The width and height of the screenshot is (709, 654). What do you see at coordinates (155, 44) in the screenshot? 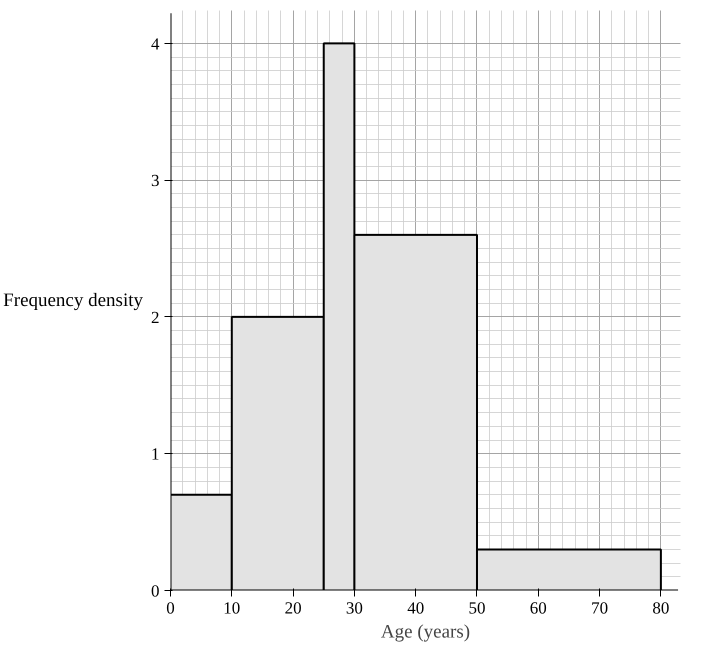
I see `y-tick-label: 4` at bounding box center [155, 44].